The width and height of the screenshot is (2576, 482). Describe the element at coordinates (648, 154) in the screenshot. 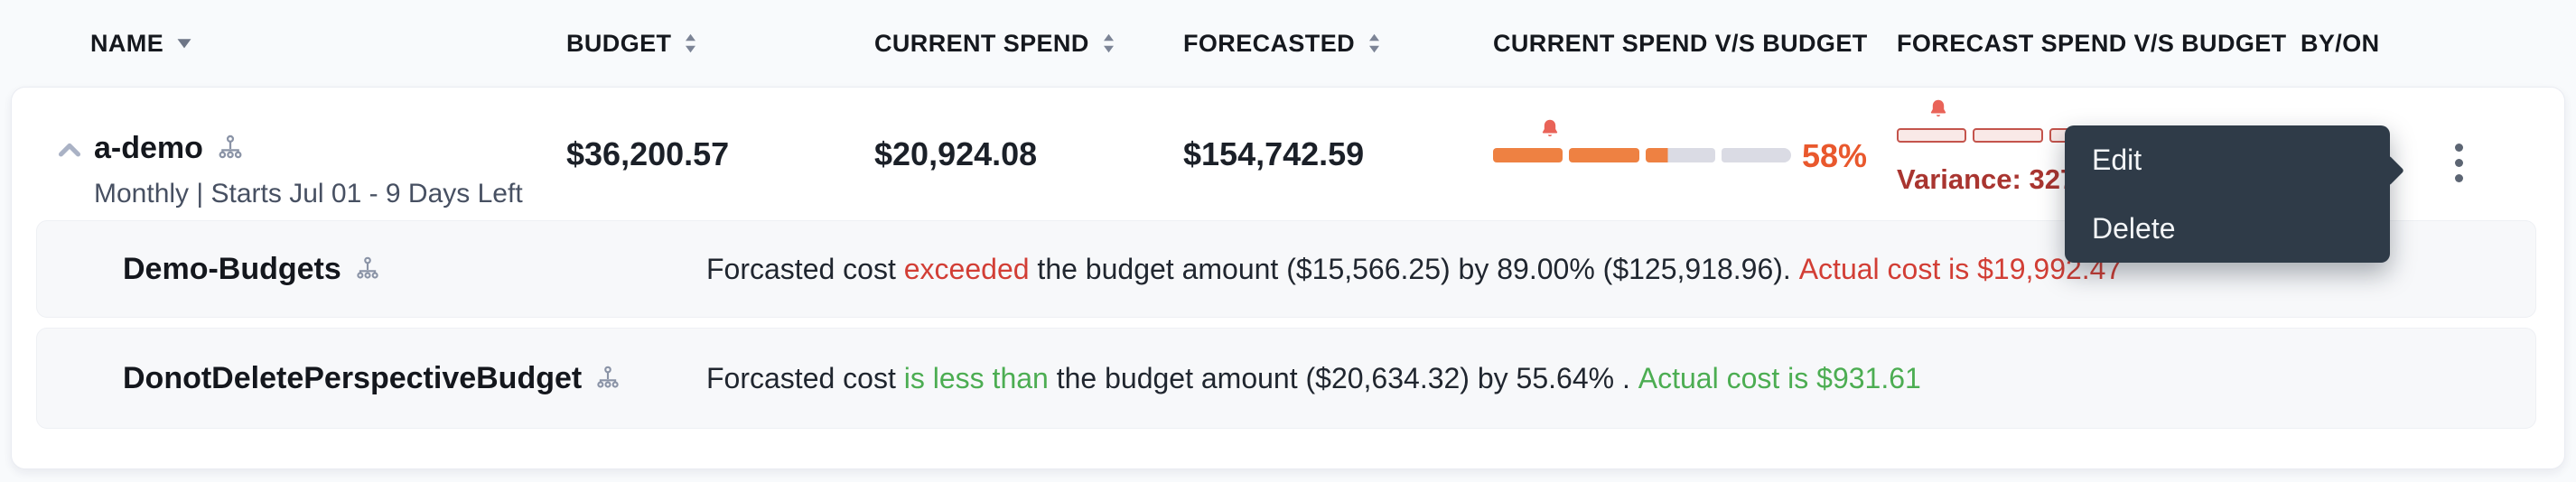

I see `budget-amount: $36,200.57` at that location.